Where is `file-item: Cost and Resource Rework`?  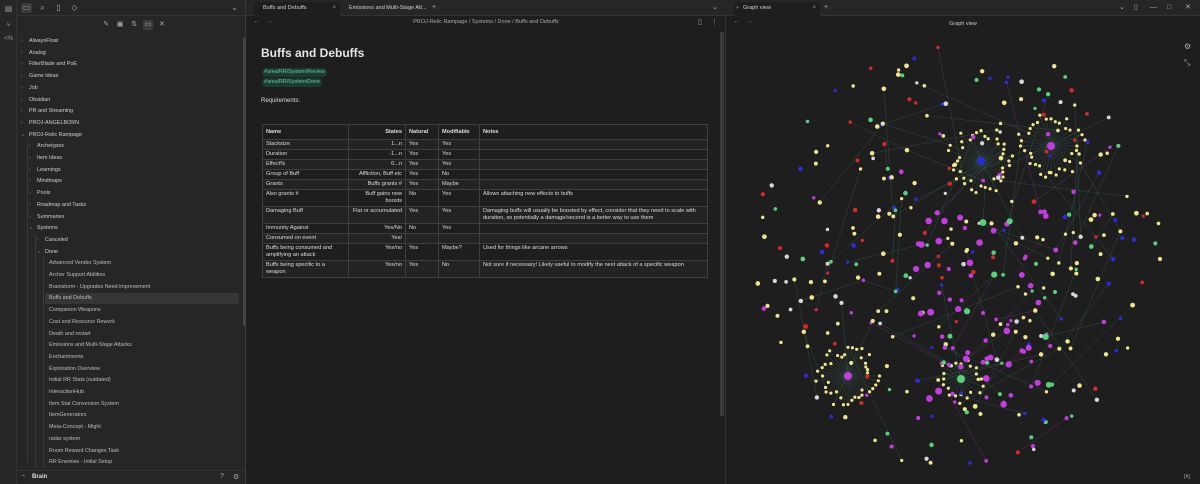
file-item: Cost and Resource Rework is located at coordinates (142, 322).